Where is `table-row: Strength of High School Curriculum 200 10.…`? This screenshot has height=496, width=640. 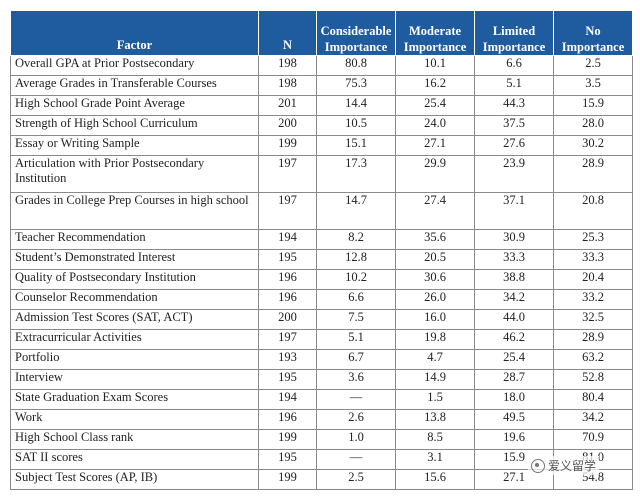 table-row: Strength of High School Curriculum 200 10.… is located at coordinates (321, 125).